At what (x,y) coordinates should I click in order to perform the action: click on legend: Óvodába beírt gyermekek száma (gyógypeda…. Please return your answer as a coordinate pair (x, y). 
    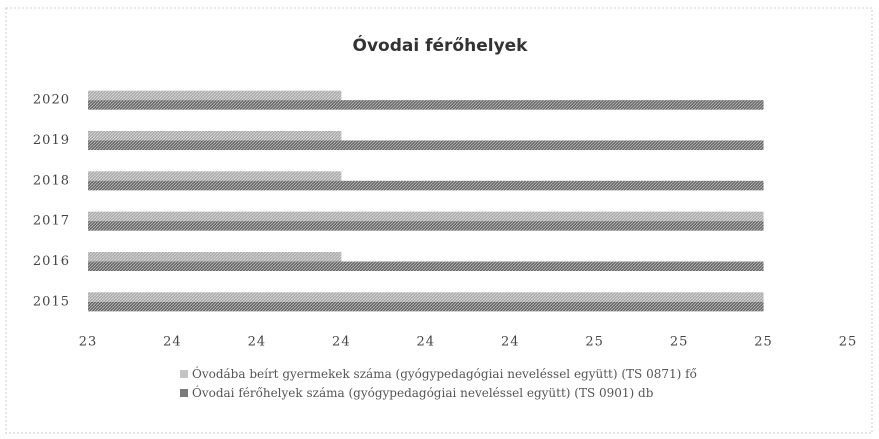
    Looking at the image, I should click on (480, 385).